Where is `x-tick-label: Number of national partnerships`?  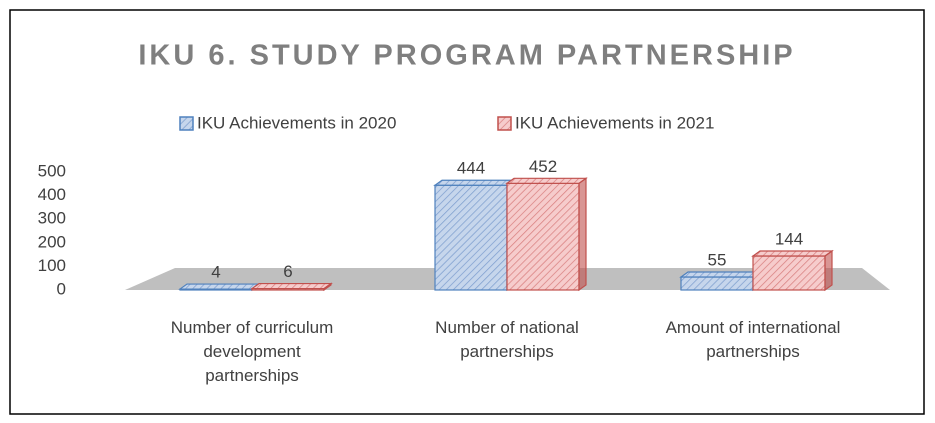
x-tick-label: Number of national partnerships is located at coordinates (507, 339).